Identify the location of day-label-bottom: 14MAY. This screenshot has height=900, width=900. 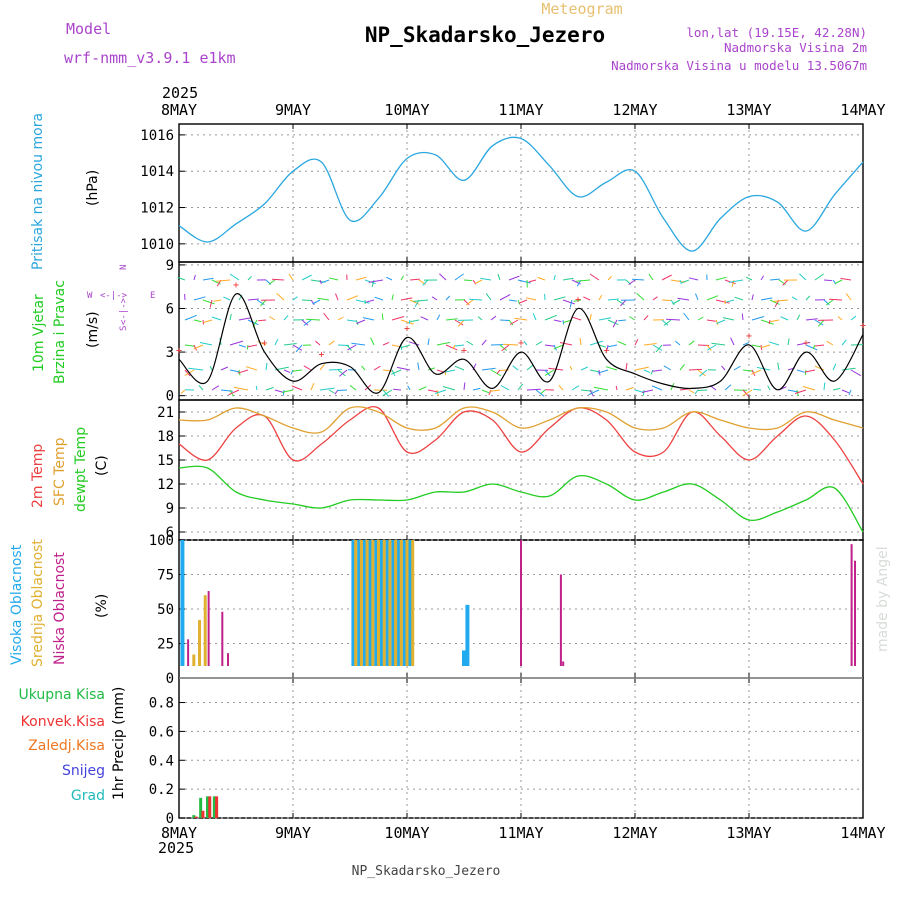
(862, 833).